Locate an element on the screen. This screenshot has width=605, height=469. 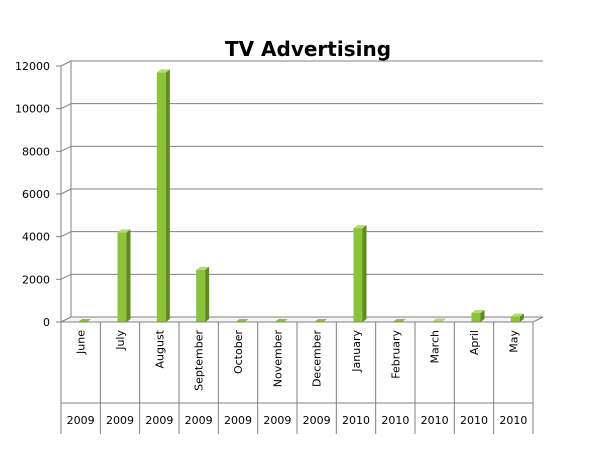
chart-title: TV Advertising is located at coordinates (308, 49).